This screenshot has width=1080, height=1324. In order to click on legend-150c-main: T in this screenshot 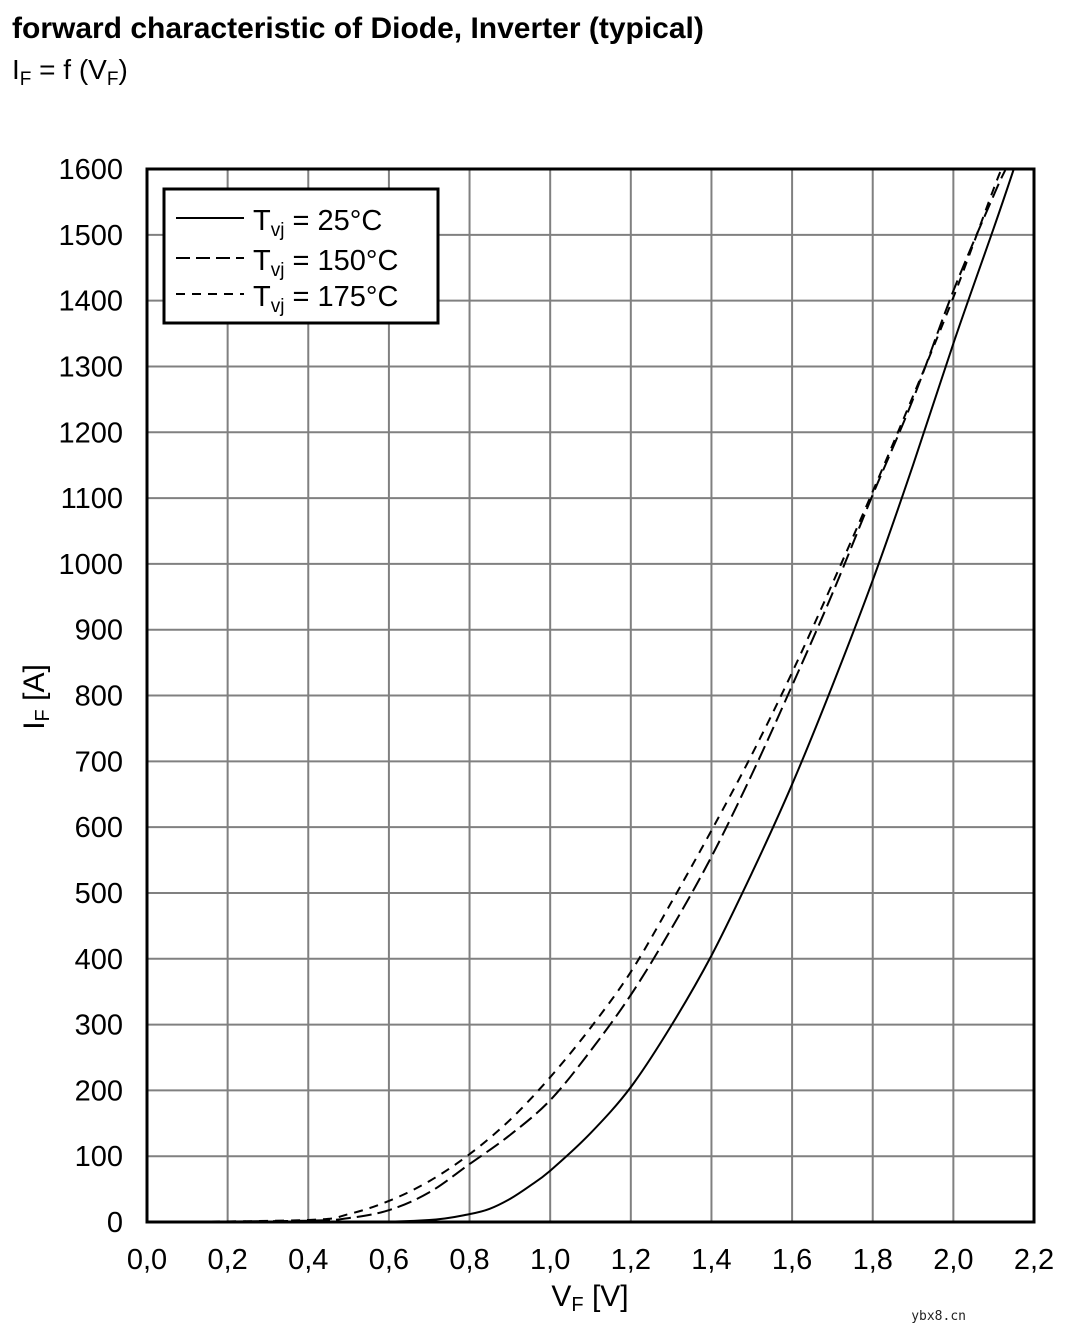, I will do `click(262, 261)`.